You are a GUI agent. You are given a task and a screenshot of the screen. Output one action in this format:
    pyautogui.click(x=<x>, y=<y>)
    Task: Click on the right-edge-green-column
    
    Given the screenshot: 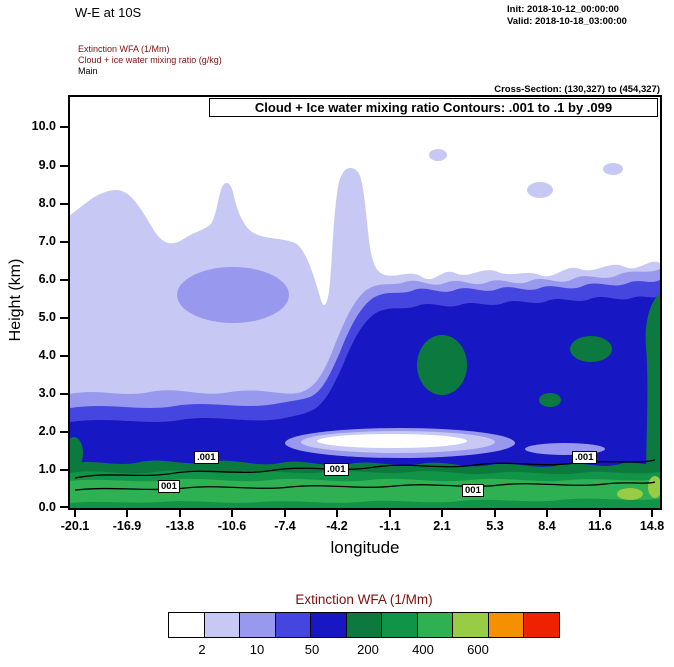 What is the action you would take?
    pyautogui.click(x=652, y=400)
    